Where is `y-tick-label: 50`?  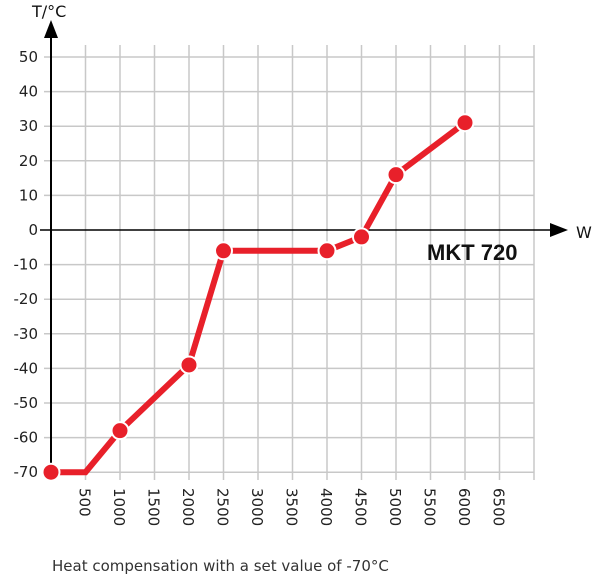 y-tick-label: 50 is located at coordinates (28, 57).